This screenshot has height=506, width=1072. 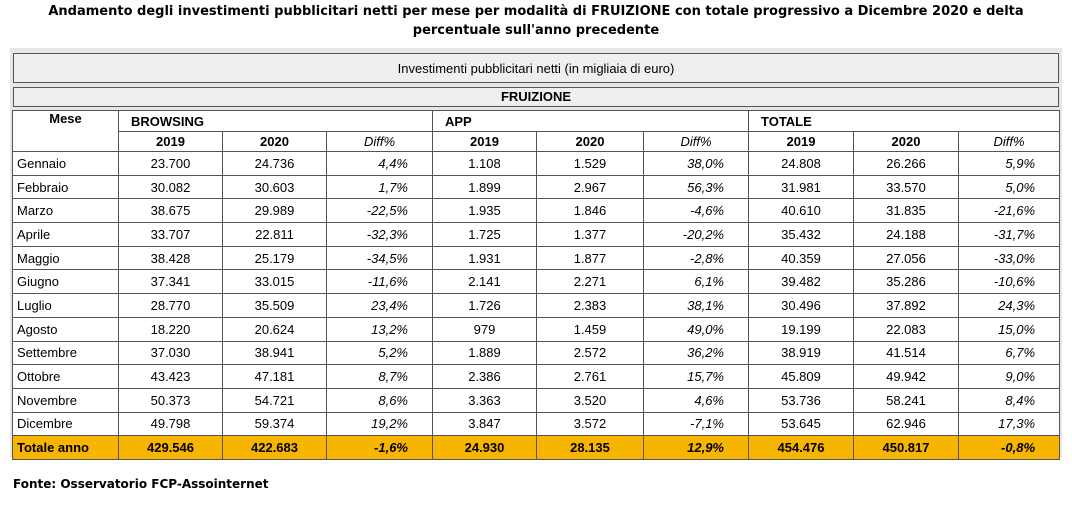 I want to click on browsing-2019-cell: 37.341, so click(x=170, y=282).